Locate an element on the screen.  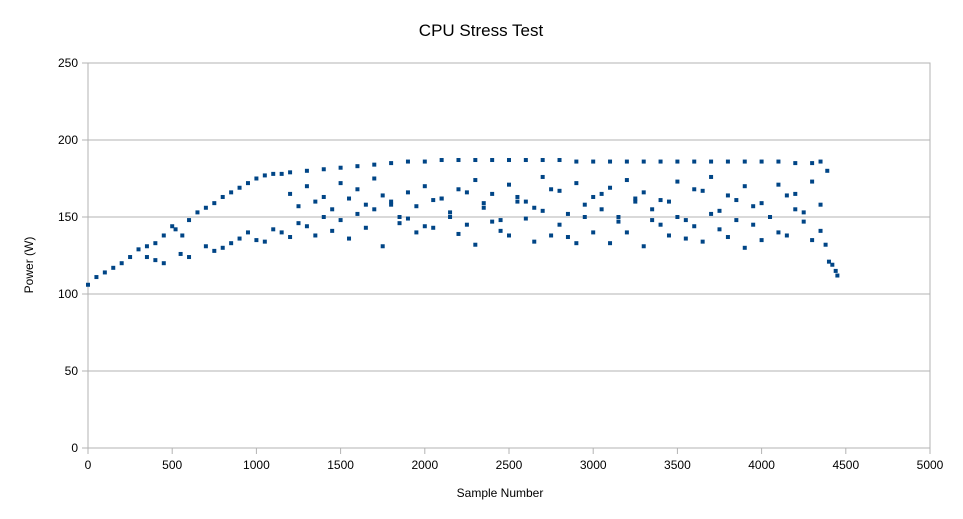
y-tick-label: 0 is located at coordinates (74, 448).